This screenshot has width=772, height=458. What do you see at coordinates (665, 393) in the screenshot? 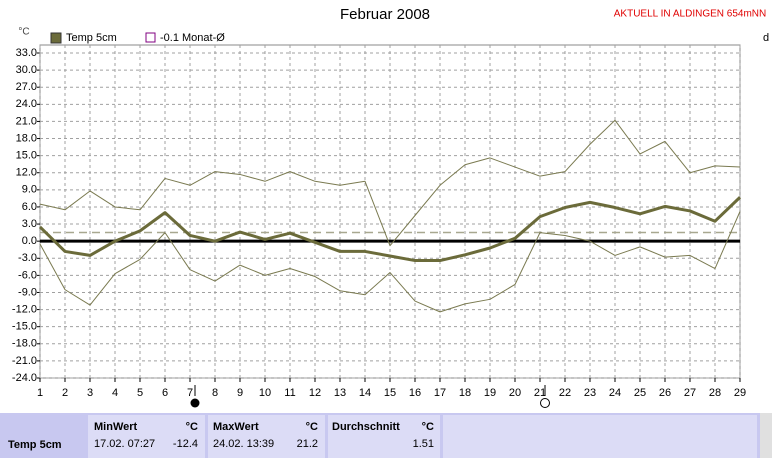
I see `x-tick-label: 26` at bounding box center [665, 393].